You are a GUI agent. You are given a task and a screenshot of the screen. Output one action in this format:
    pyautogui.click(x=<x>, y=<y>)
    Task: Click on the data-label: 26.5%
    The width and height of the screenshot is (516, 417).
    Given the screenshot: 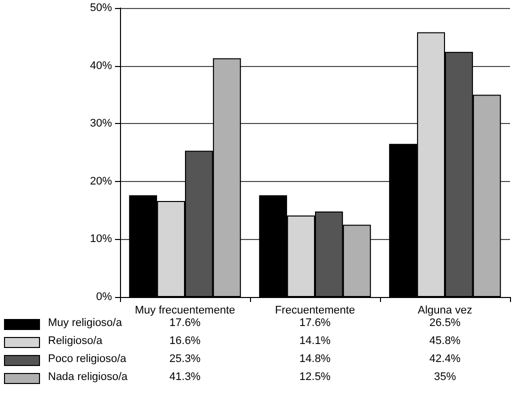 What is the action you would take?
    pyautogui.click(x=445, y=323)
    